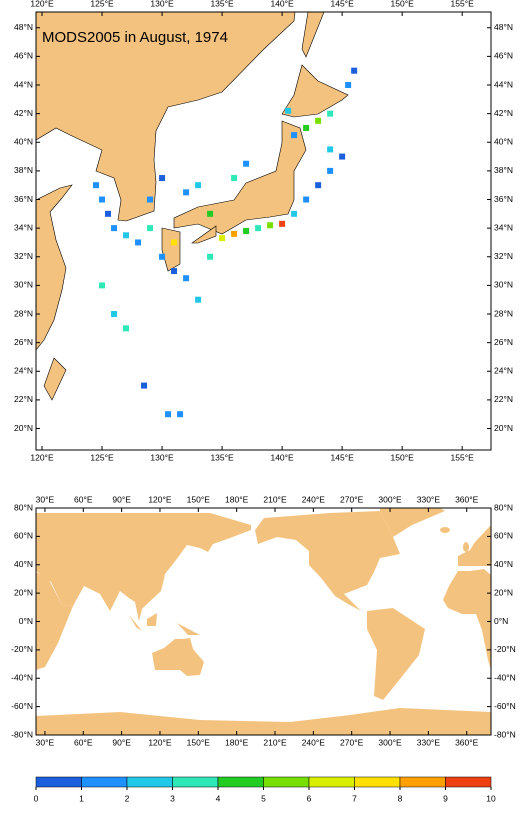 Image resolution: width=529 pixels, height=813 pixels. What do you see at coordinates (81, 798) in the screenshot?
I see `colorbar-label: 1` at bounding box center [81, 798].